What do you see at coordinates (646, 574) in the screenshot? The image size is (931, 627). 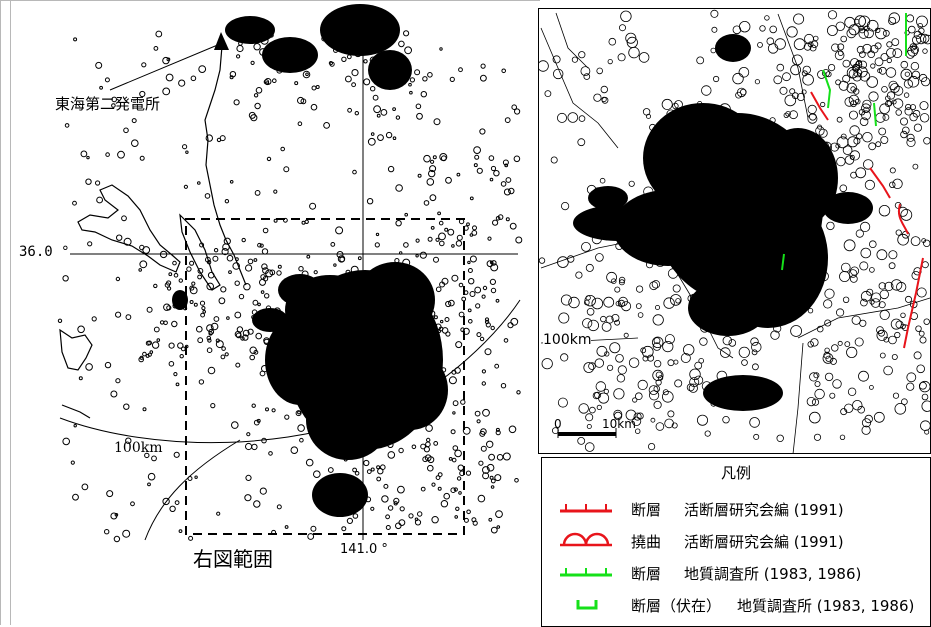 I see `legend-type-2: 断層` at bounding box center [646, 574].